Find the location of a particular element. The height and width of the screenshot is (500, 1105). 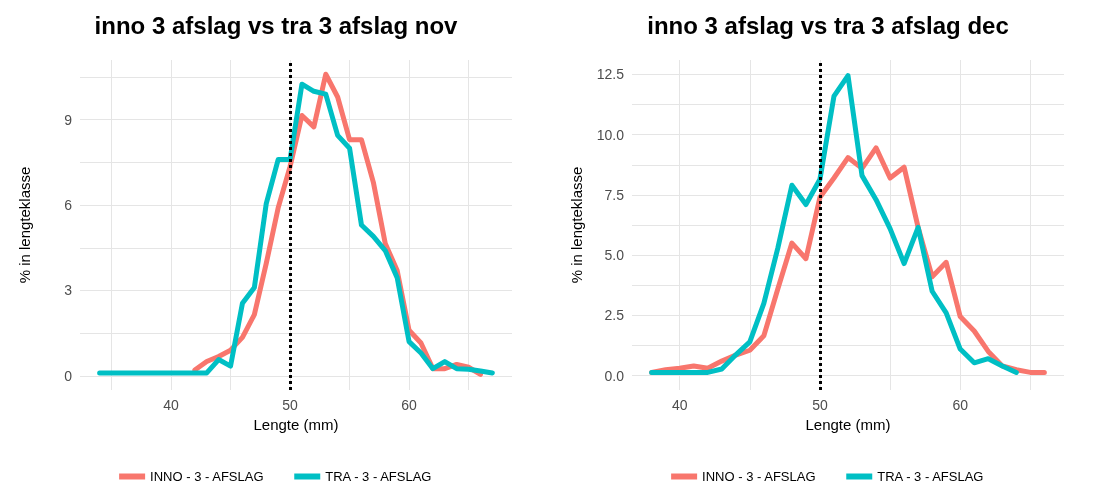

y-tick-label: 10.0 is located at coordinates (610, 134).